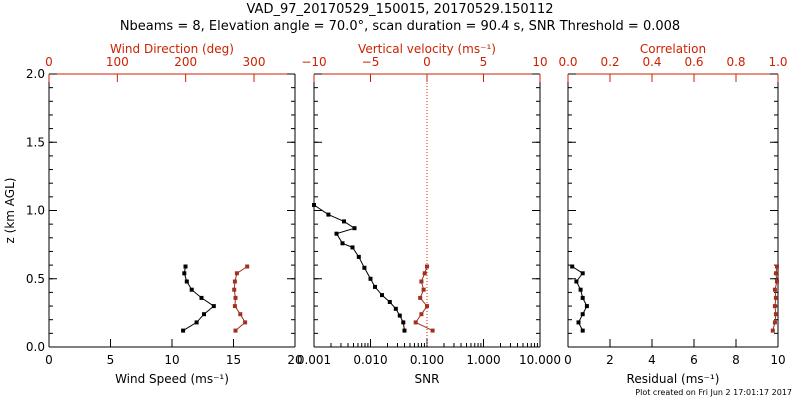  Describe the element at coordinates (427, 49) in the screenshot. I see `x-axis-label-top: Vertical velocity (ms⁻¹)` at that location.